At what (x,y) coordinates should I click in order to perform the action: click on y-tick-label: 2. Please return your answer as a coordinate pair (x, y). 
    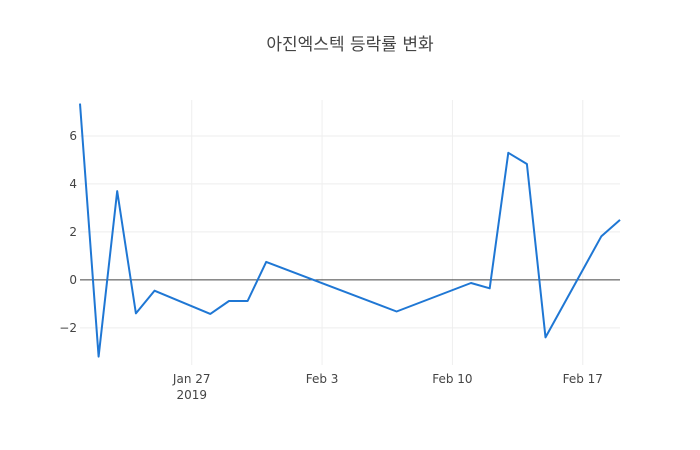
    Looking at the image, I should click on (73, 232).